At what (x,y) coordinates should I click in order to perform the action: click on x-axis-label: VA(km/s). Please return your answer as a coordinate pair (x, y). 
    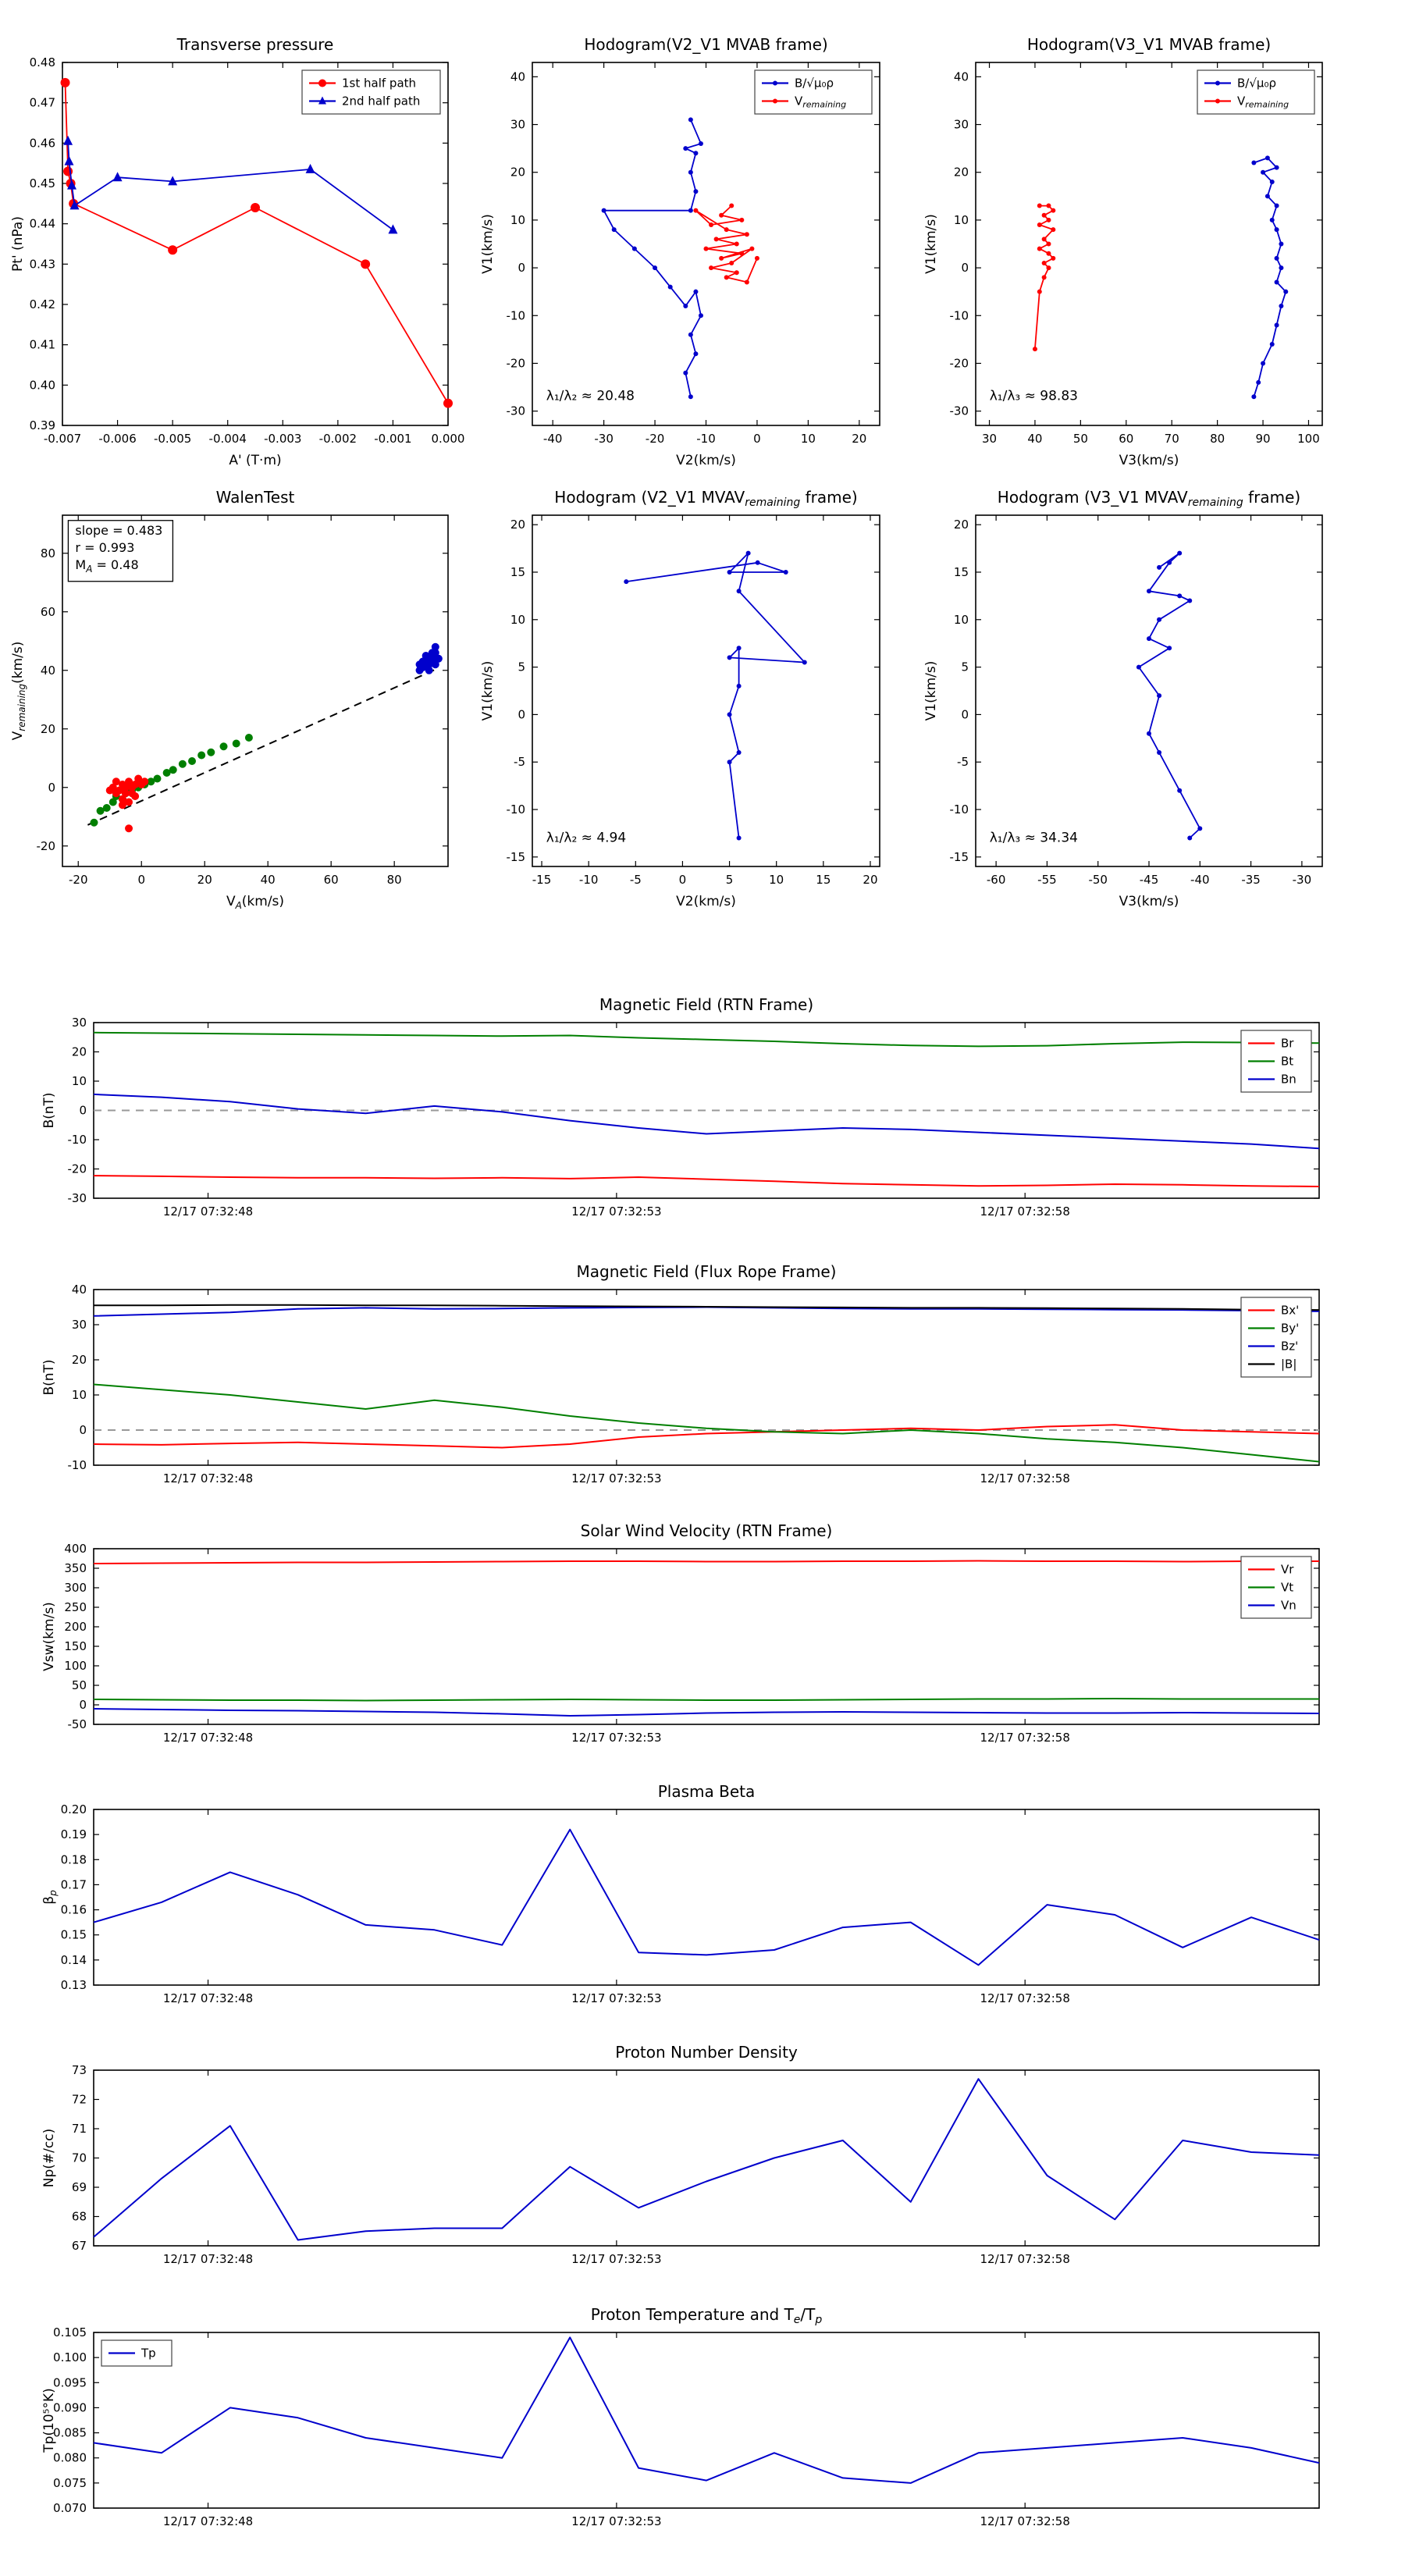
    Looking at the image, I should click on (255, 902).